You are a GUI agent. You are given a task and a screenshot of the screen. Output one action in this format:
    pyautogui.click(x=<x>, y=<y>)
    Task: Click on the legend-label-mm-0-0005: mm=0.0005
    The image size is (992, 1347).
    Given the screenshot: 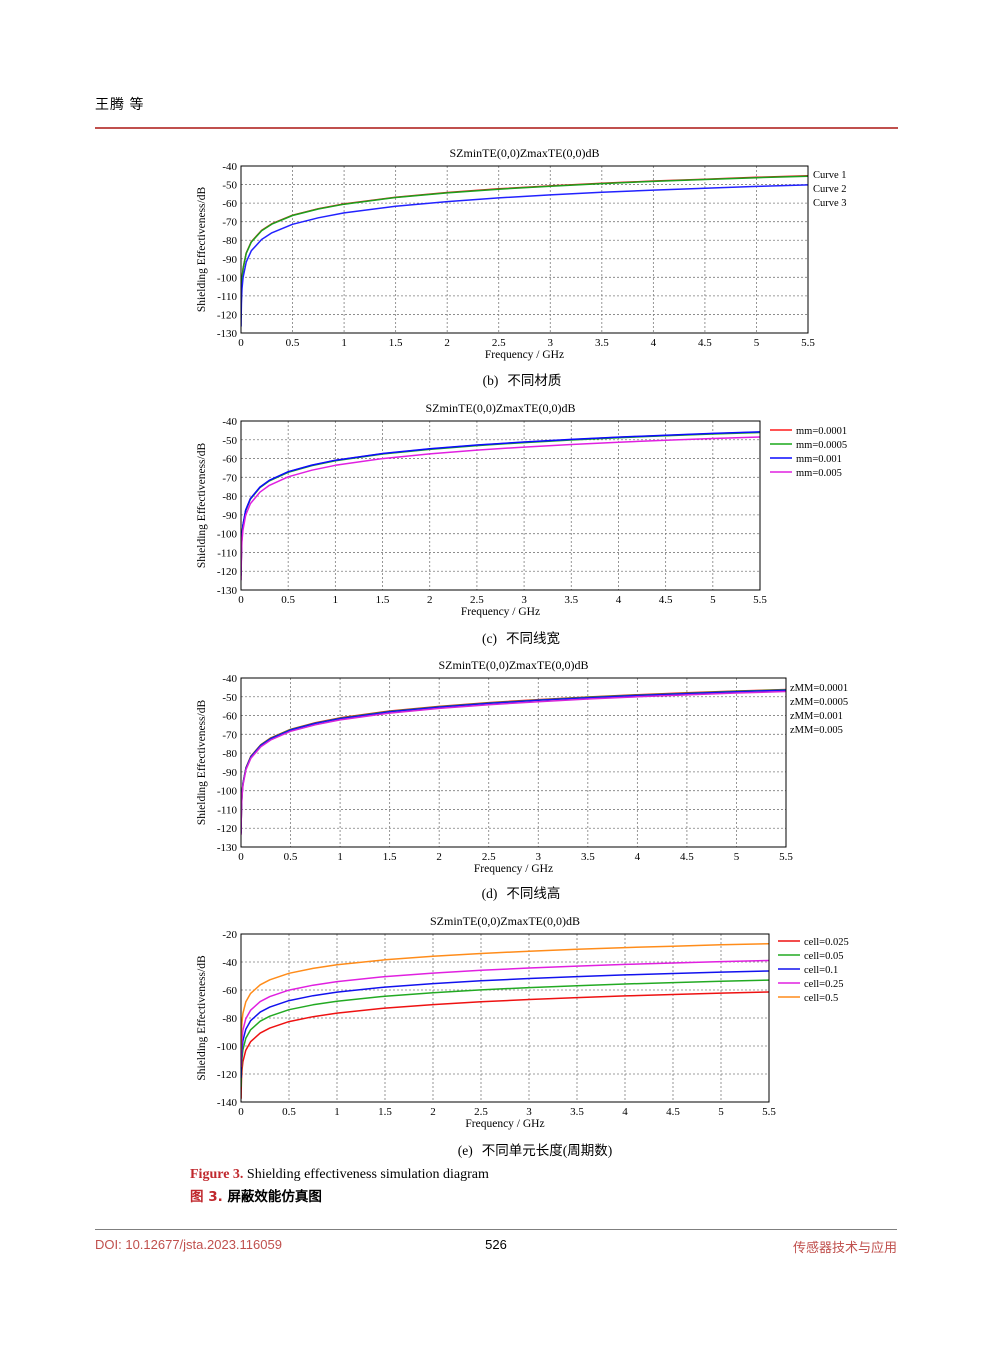 What is the action you would take?
    pyautogui.click(x=821, y=445)
    